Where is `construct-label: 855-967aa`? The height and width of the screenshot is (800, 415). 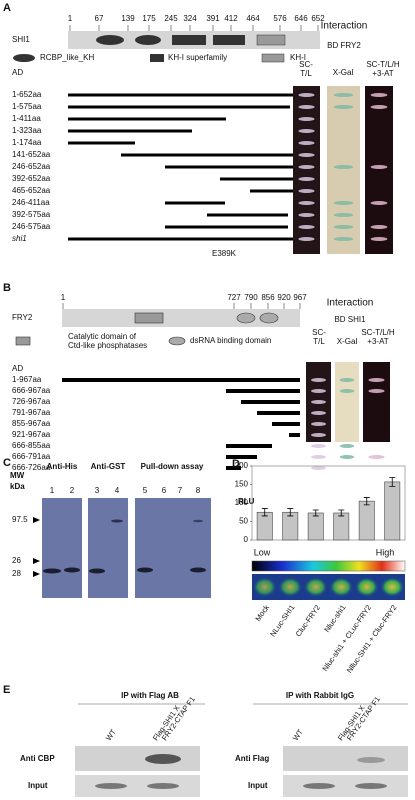
construct-label: 855-967aa is located at coordinates (31, 423).